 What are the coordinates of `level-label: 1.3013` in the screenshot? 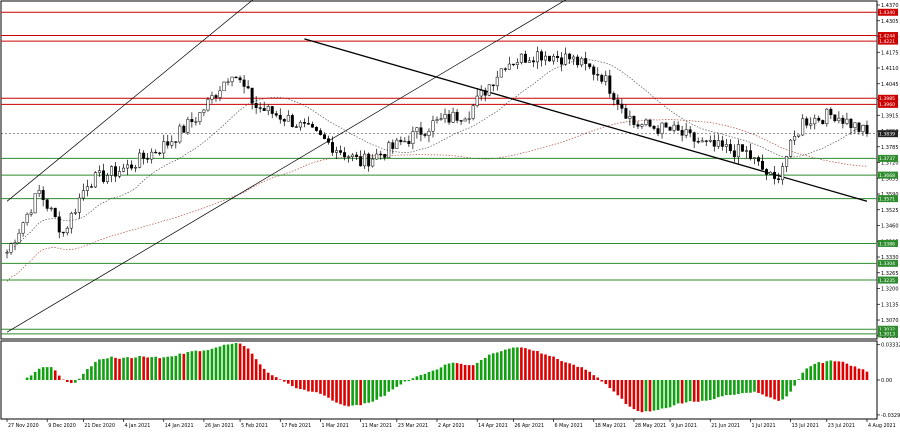 It's located at (887, 335).